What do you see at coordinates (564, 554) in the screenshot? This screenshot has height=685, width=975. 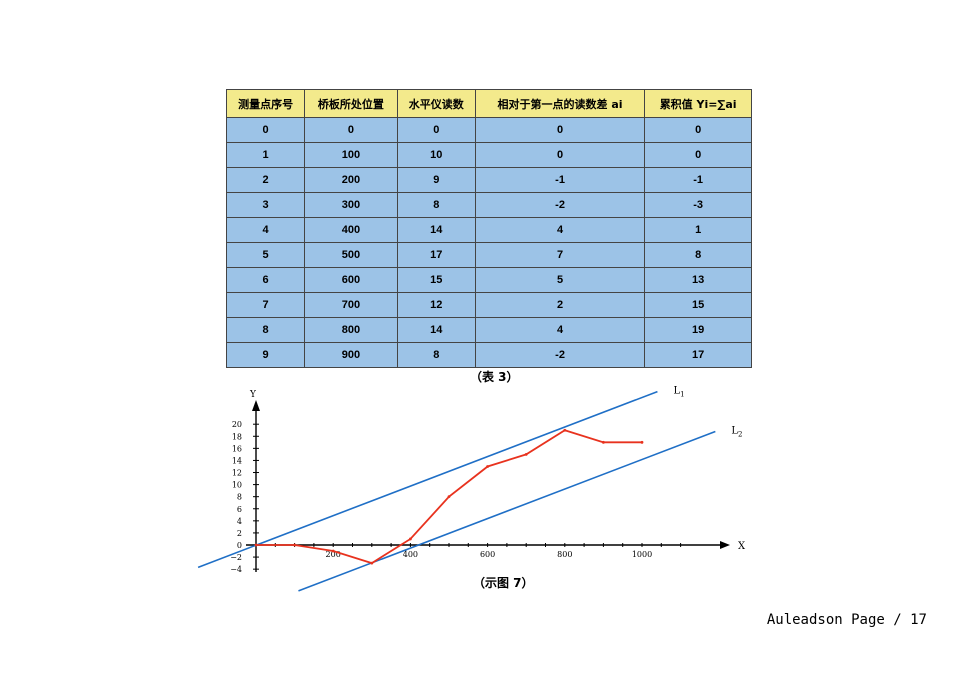 I see `x-tick-label: 800` at bounding box center [564, 554].